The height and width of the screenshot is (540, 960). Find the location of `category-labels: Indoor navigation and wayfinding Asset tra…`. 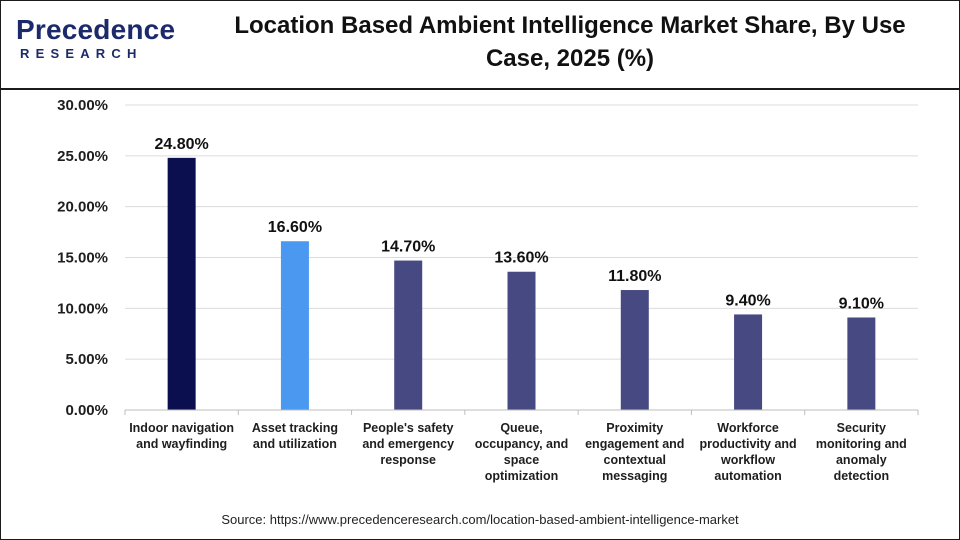

category-labels: Indoor navigation and wayfinding Asset tra… is located at coordinates (518, 452).